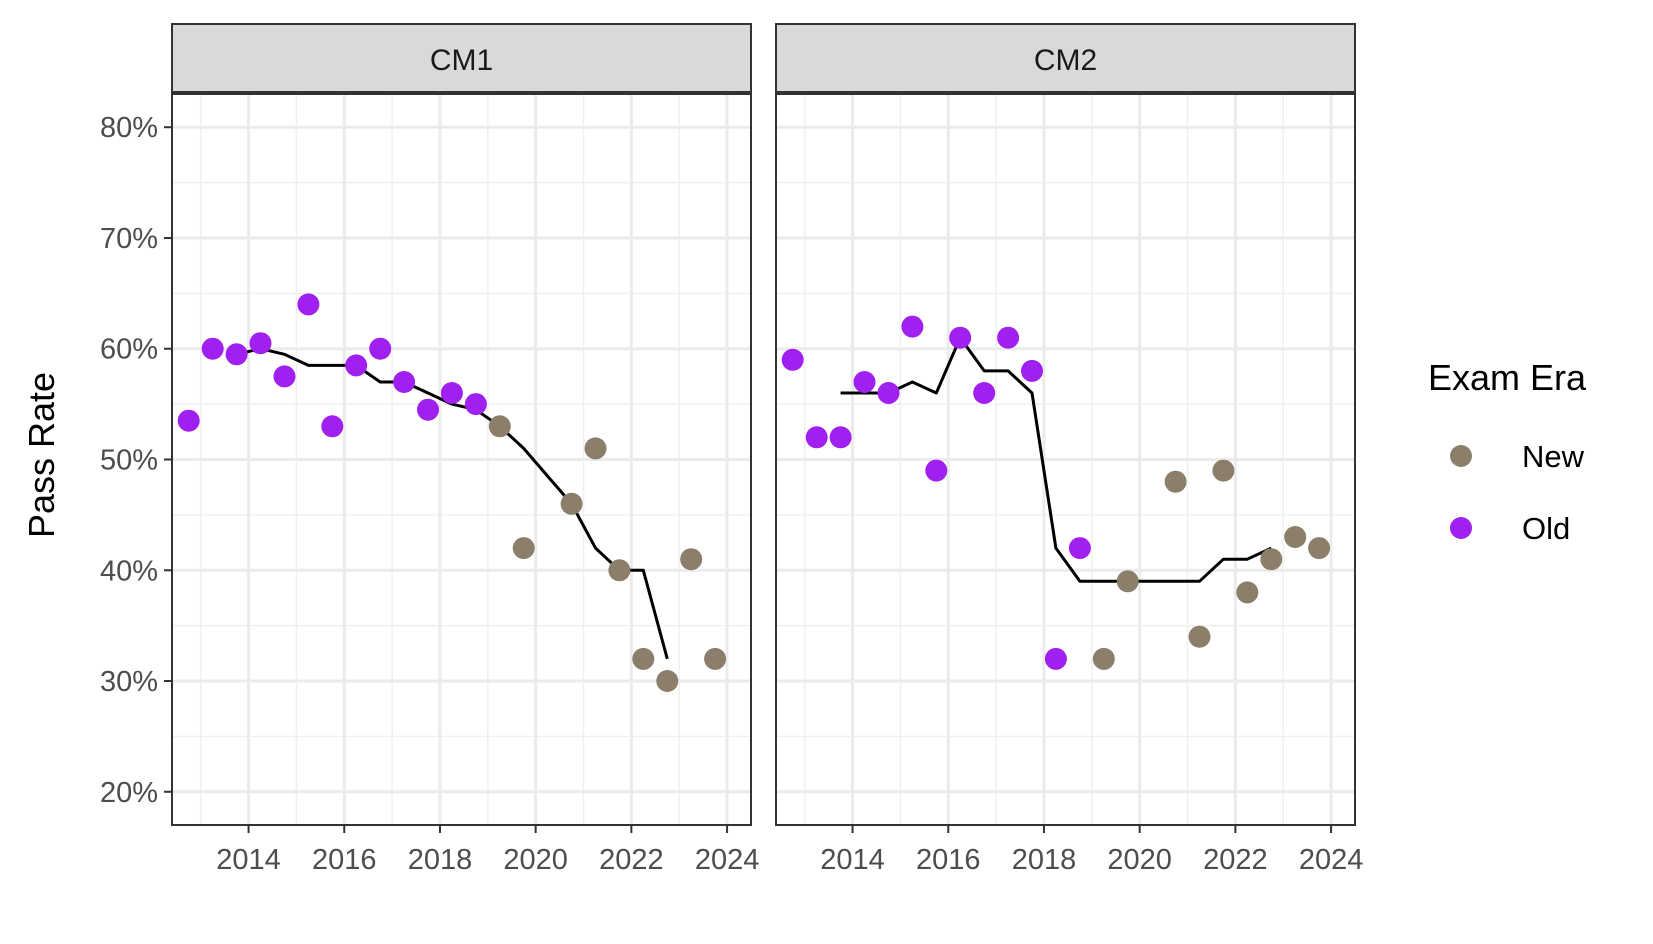 This screenshot has width=1653, height=944. Describe the element at coordinates (129, 461) in the screenshot. I see `y-tick-label: 50%` at that location.